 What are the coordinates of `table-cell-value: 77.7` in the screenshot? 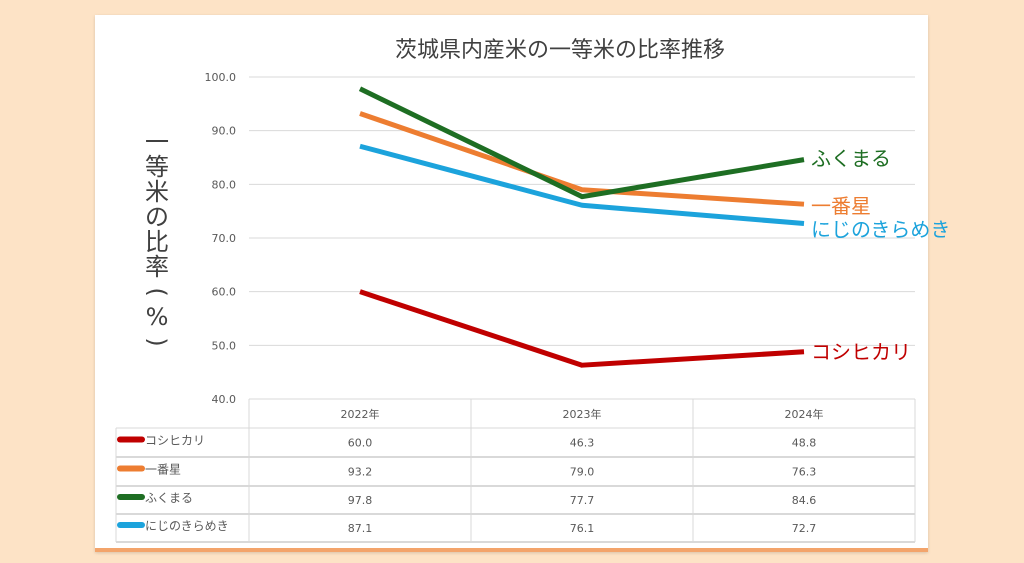 It's located at (582, 500).